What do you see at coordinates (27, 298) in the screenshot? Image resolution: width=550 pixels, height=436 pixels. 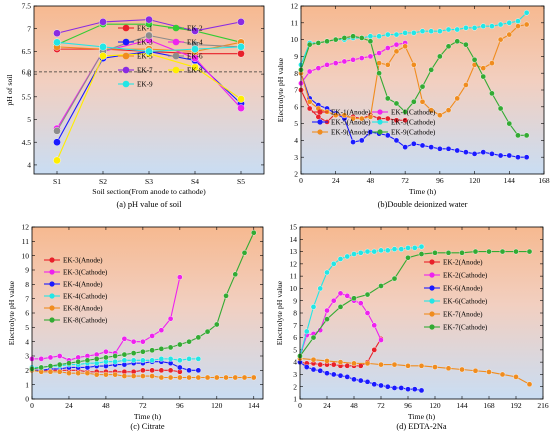 I see `y-tick-label: 7` at bounding box center [27, 298].